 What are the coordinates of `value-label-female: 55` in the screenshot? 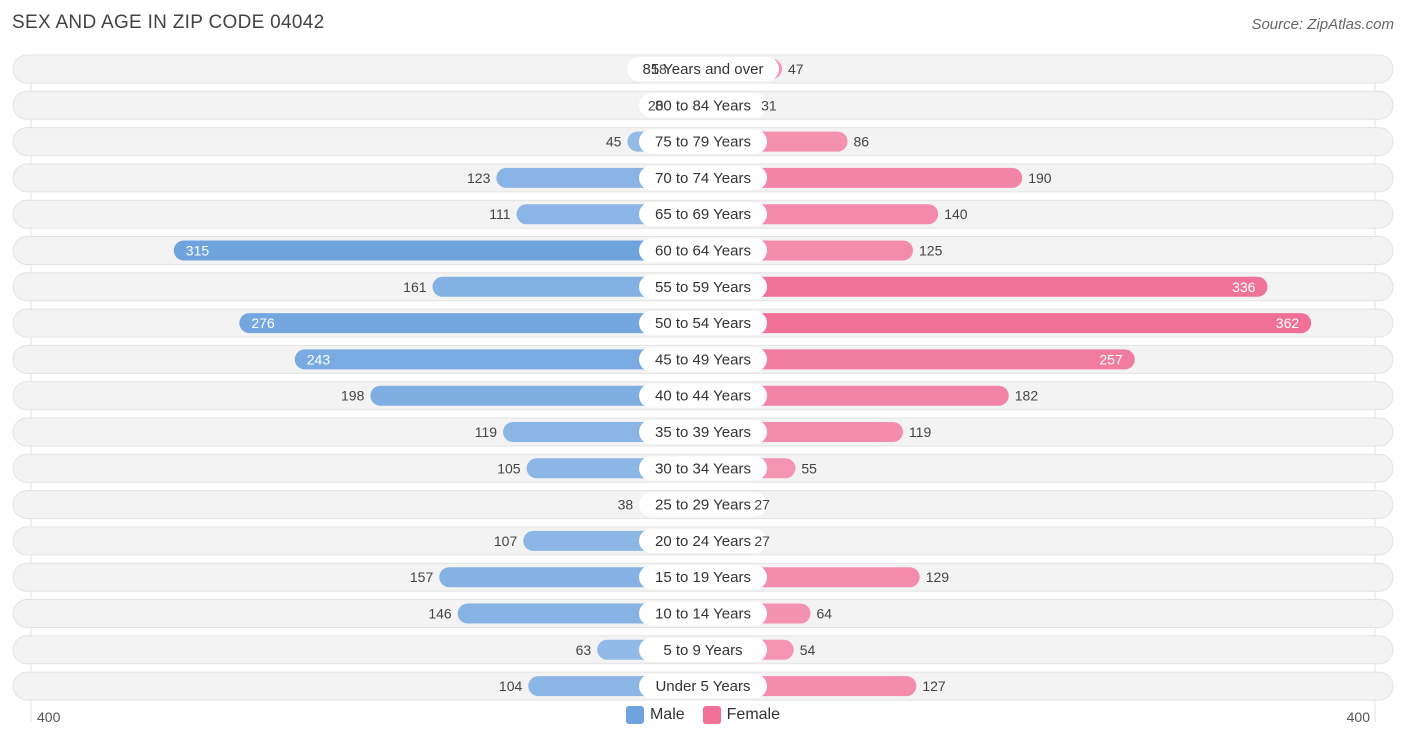 It's located at (809, 468).